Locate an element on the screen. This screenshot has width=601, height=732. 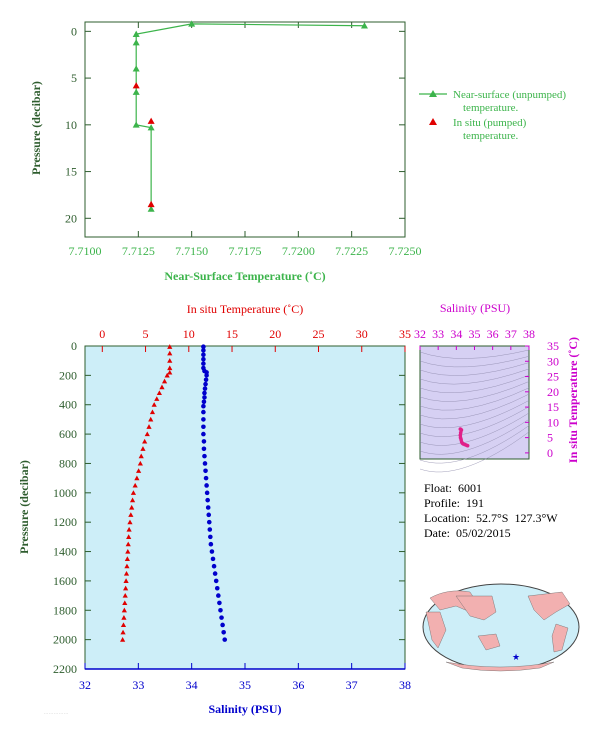
land-asia is located at coordinates (476, 608).